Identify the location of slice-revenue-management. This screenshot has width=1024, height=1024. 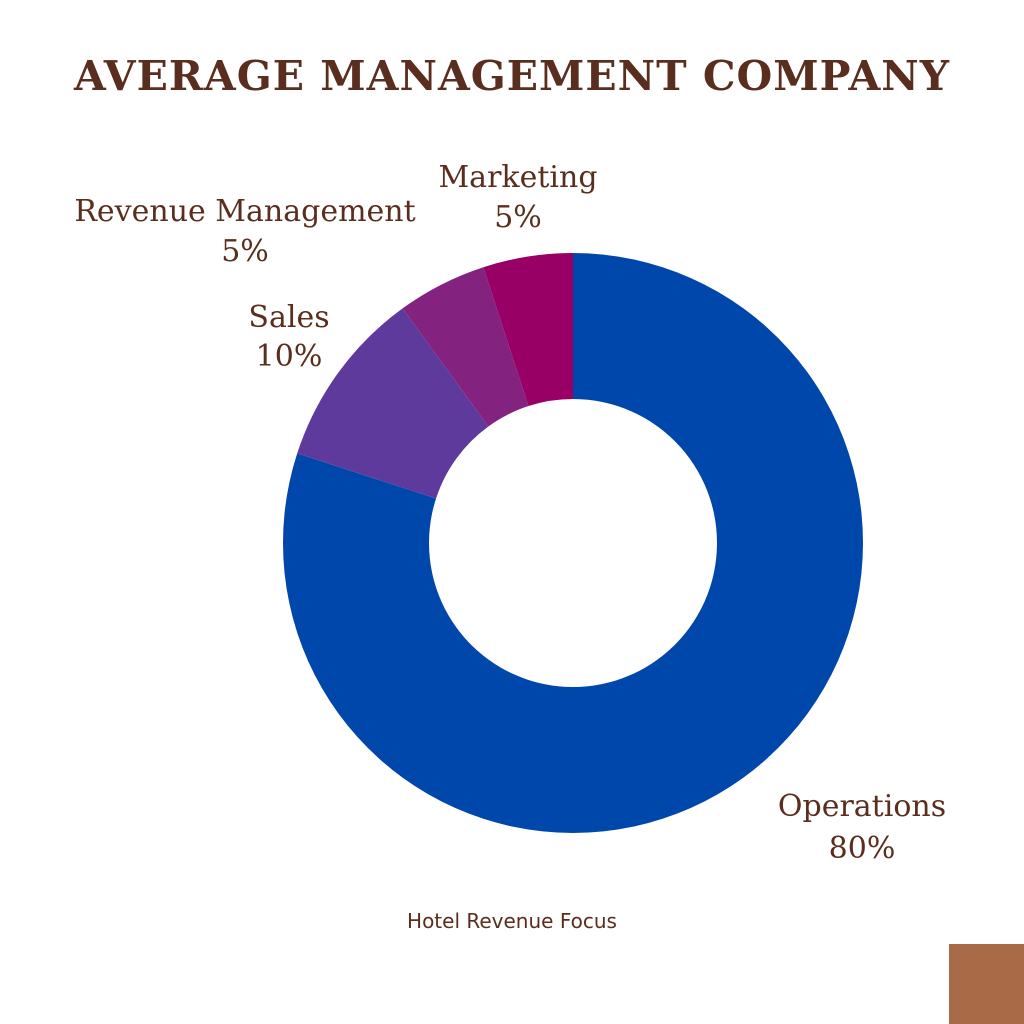
(465, 347).